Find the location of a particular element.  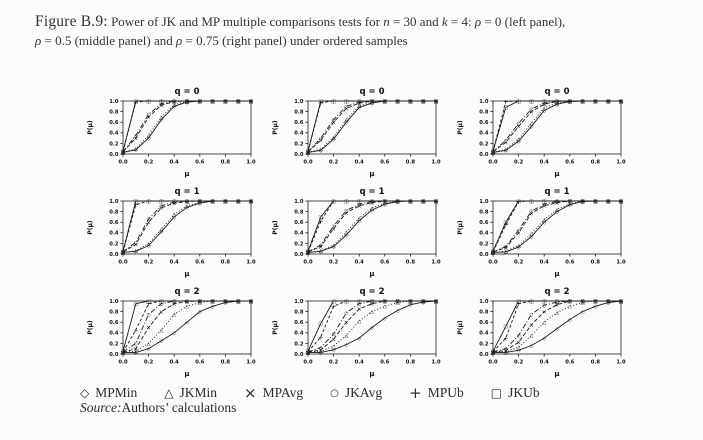

y-tick-label: 1.0 is located at coordinates (484, 102).